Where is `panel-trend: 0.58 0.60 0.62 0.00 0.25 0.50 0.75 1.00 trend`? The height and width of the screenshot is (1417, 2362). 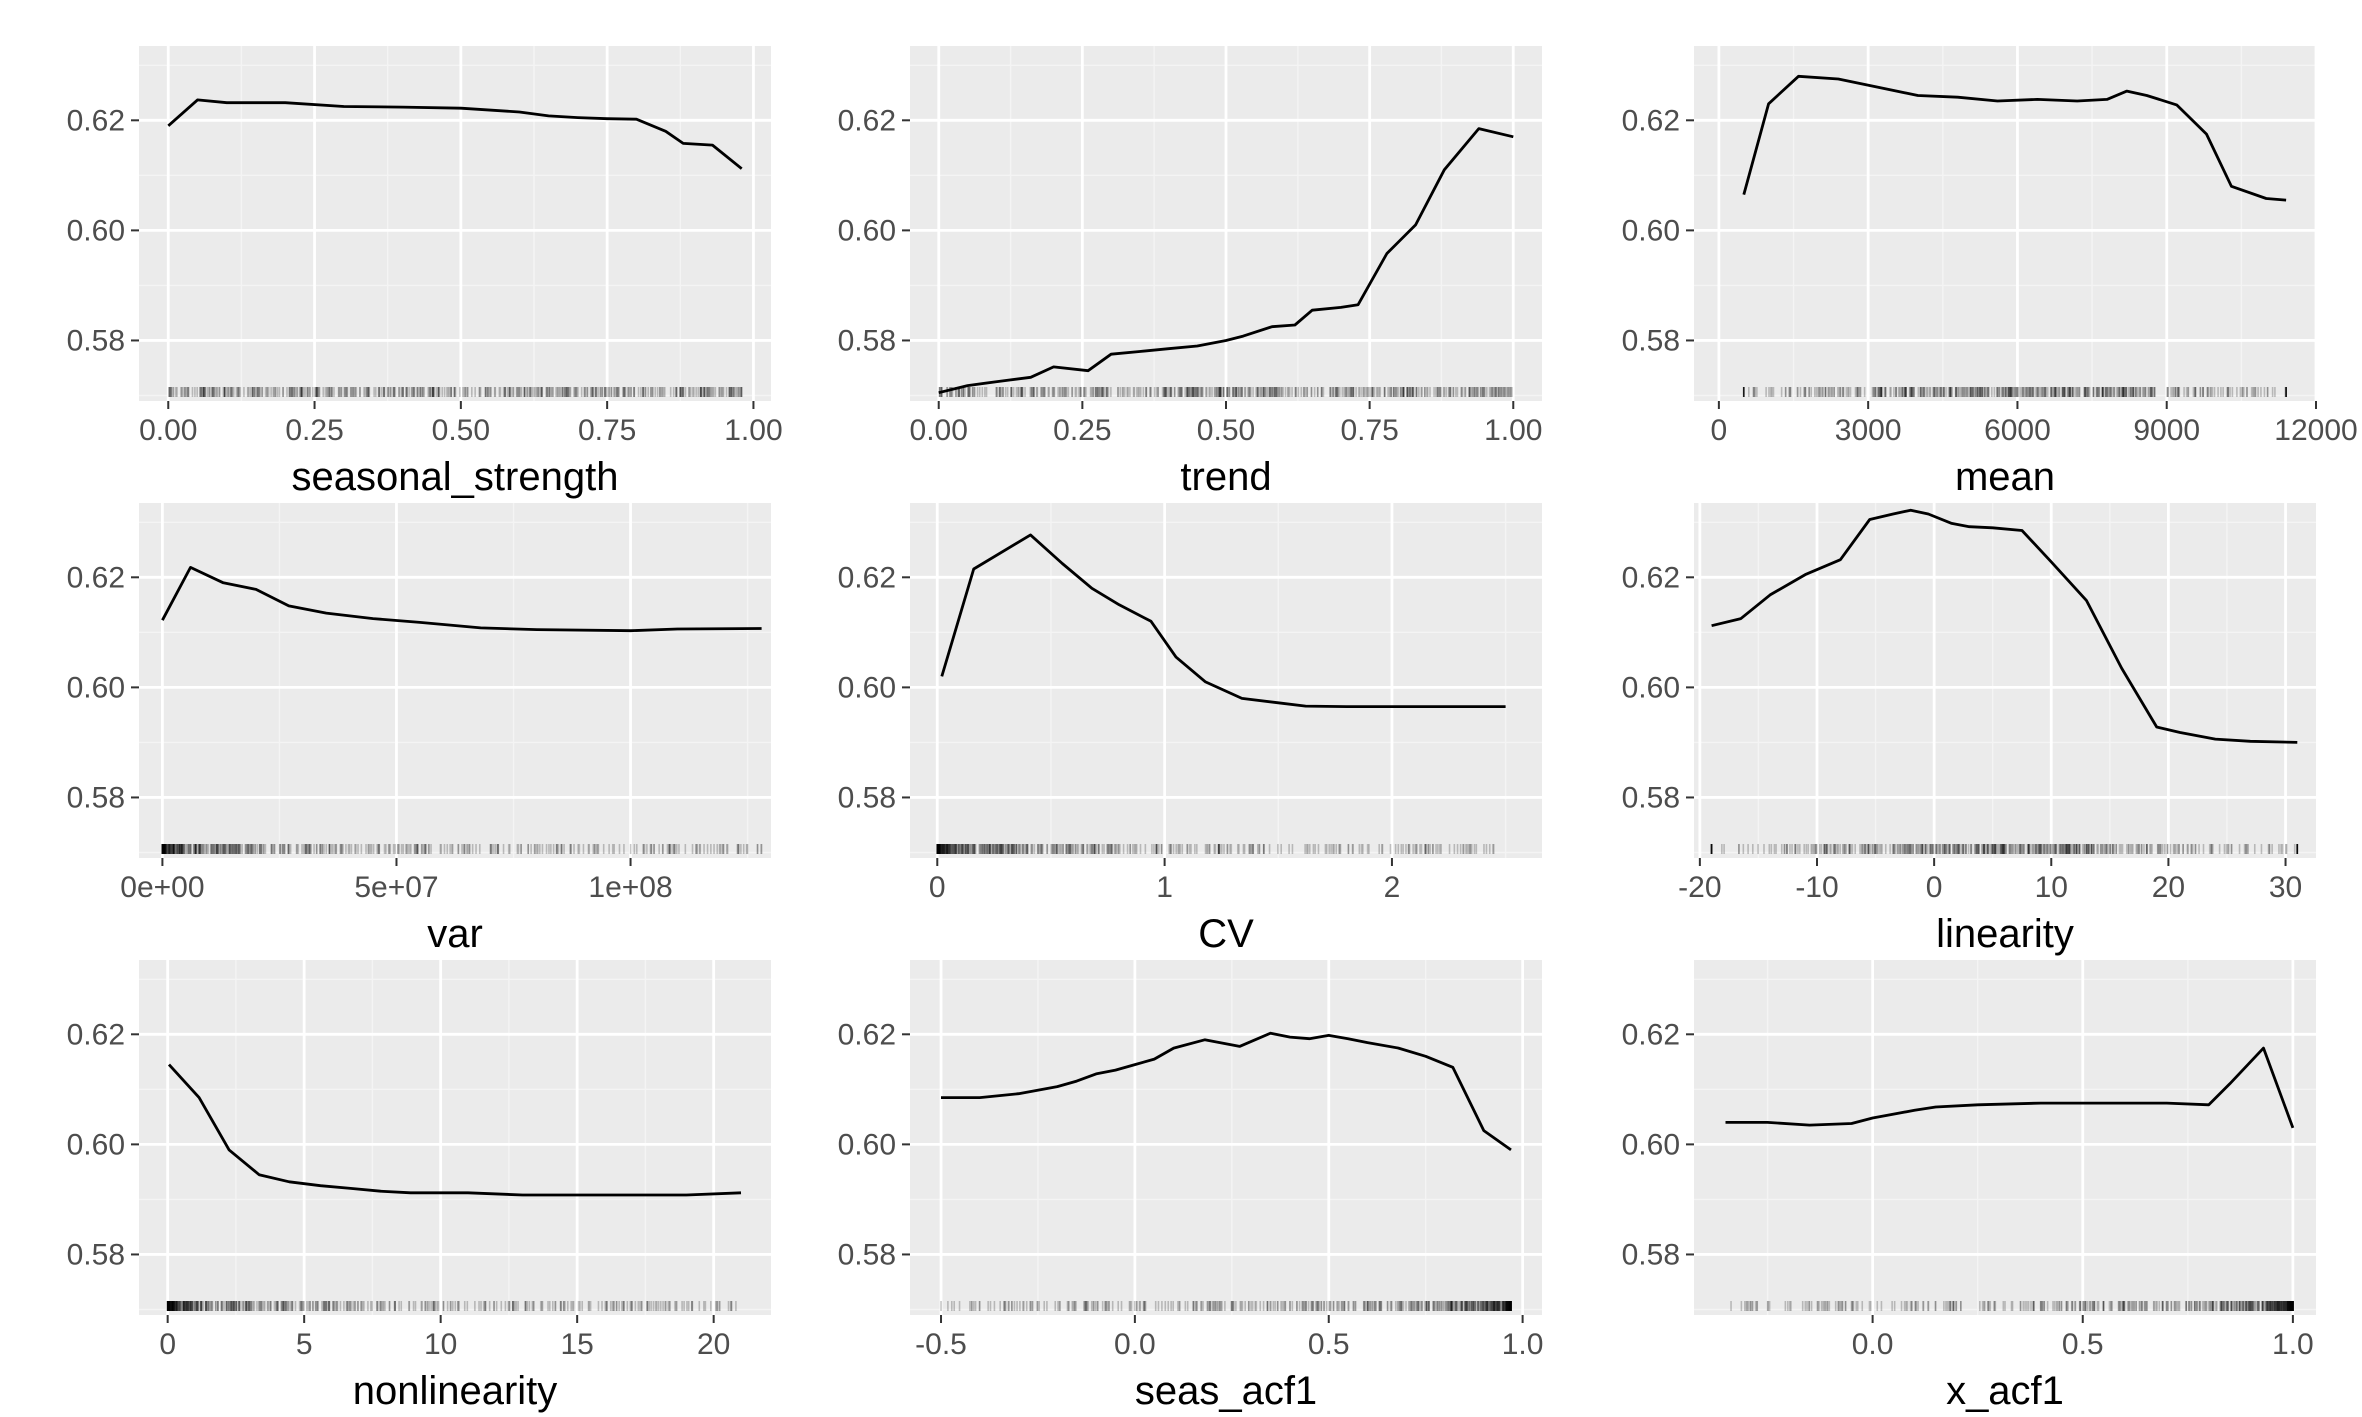
panel-trend: 0.58 0.60 0.62 0.00 0.25 0.50 0.75 1.00 trend is located at coordinates (1190, 272).